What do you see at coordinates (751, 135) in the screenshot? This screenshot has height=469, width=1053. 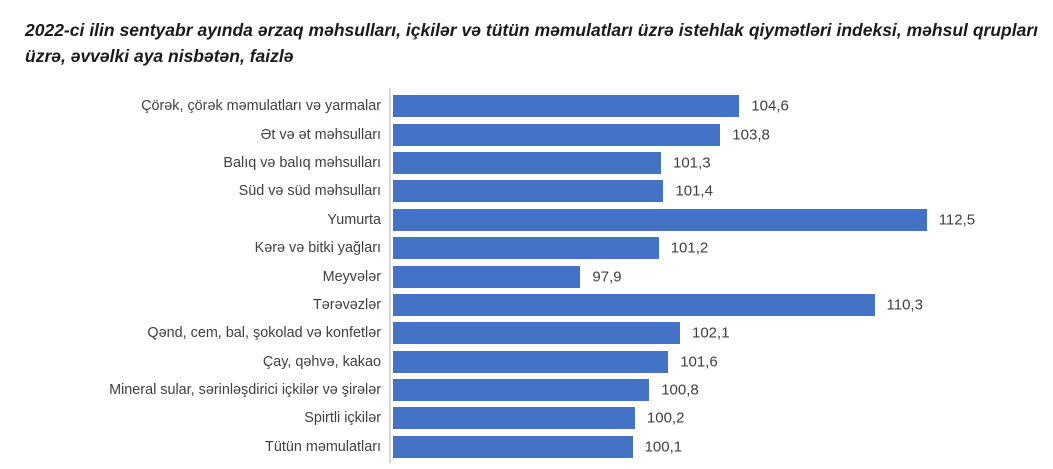 I see `value-label: 103,8` at bounding box center [751, 135].